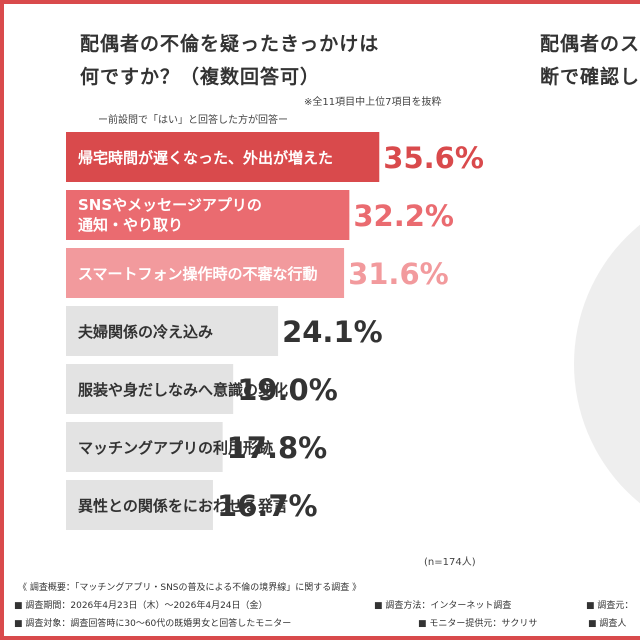  I want to click on bar-label-7: 異性との関係をにおわせる発言, so click(183, 506).